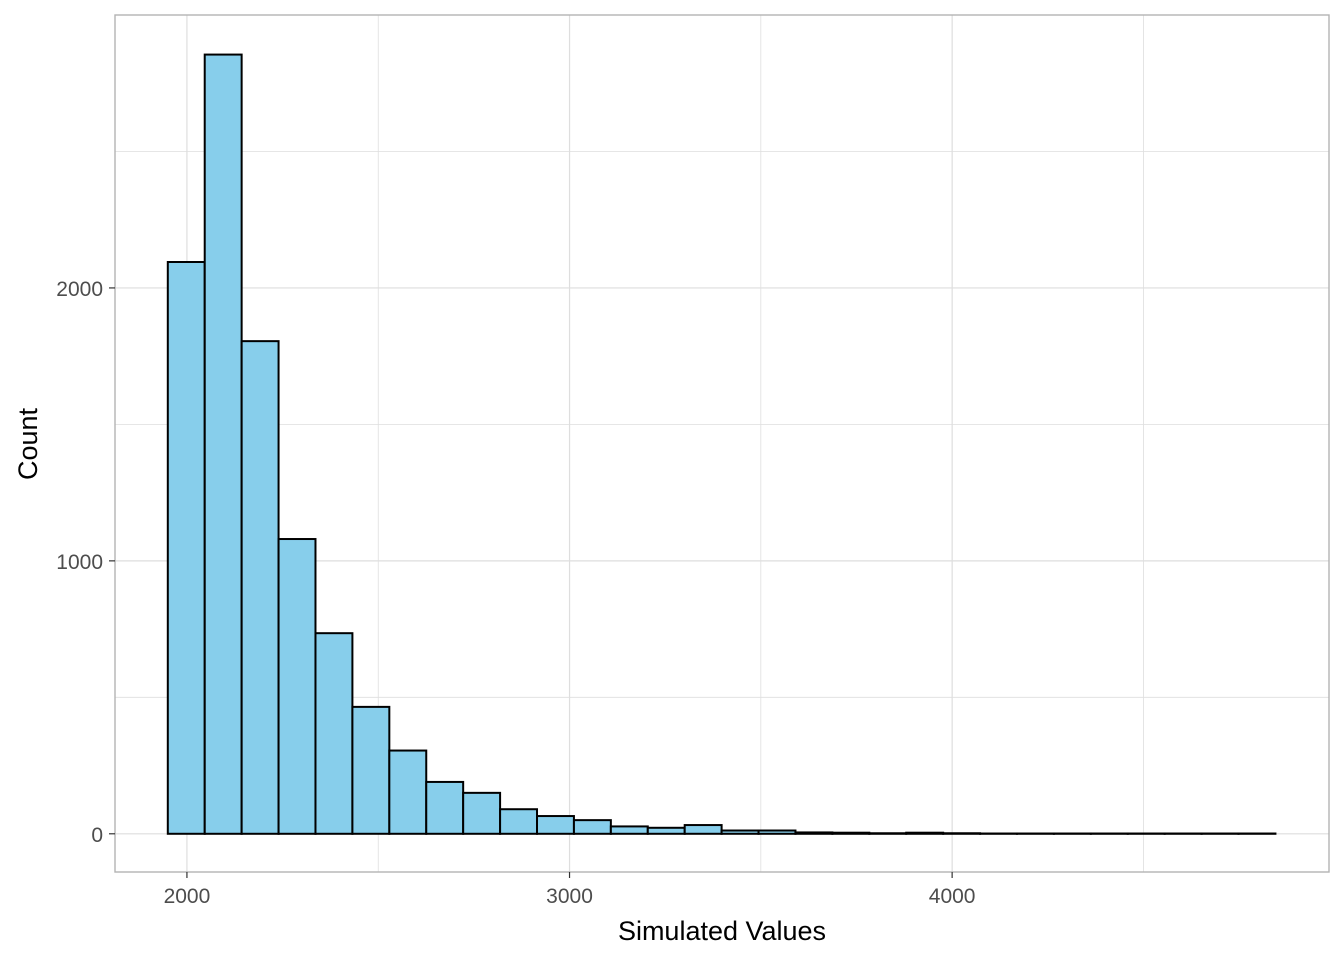  What do you see at coordinates (722, 931) in the screenshot?
I see `x-axis-title: Simulated Values` at bounding box center [722, 931].